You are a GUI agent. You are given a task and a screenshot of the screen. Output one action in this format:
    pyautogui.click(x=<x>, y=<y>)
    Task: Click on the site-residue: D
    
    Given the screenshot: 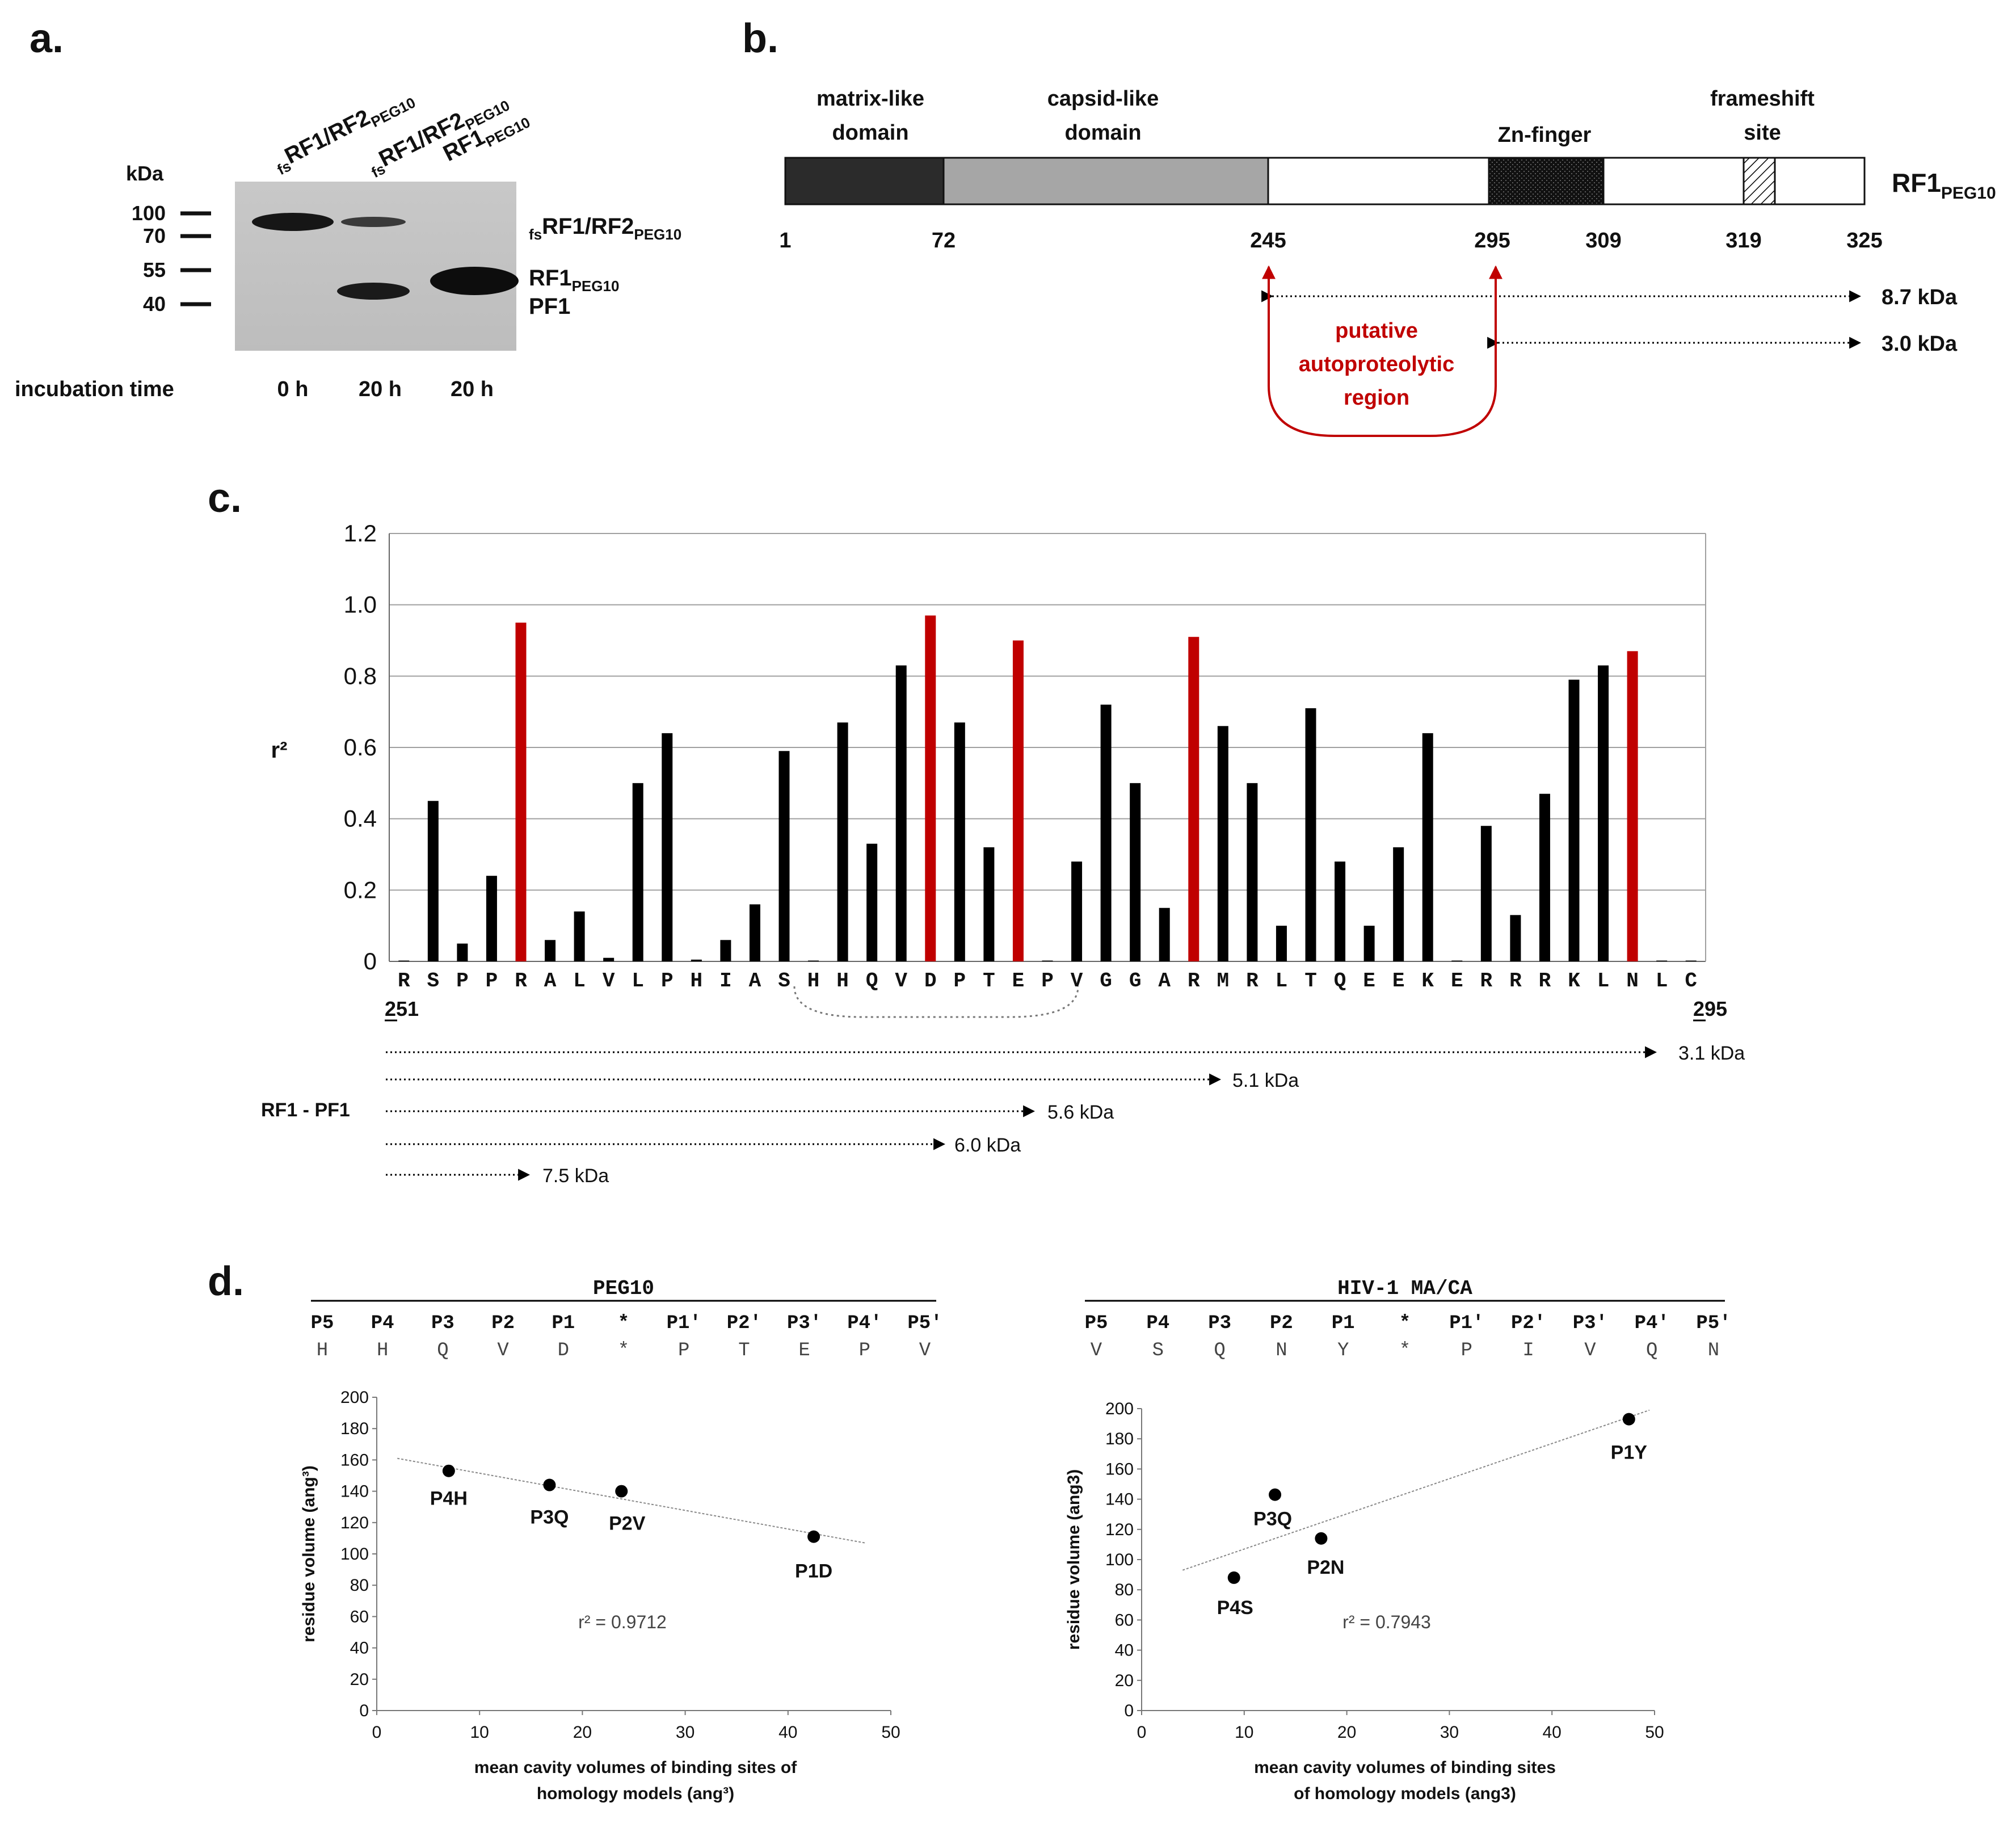 What is the action you would take?
    pyautogui.click(x=564, y=1351)
    